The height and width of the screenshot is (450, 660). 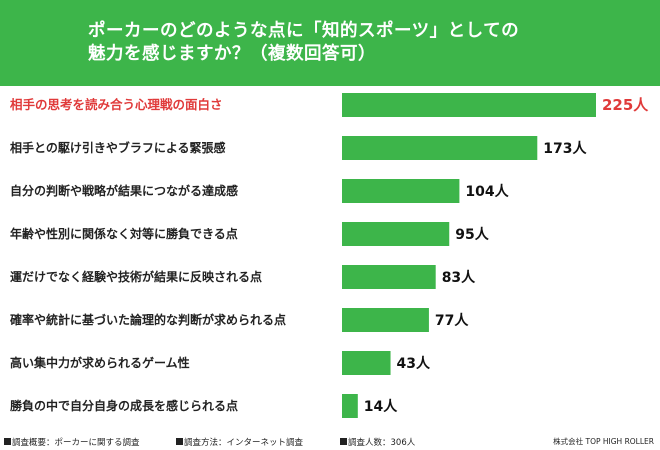 I want to click on category-label: 確率や統計に基づいた論理的な判断が求められる点, so click(x=148, y=319).